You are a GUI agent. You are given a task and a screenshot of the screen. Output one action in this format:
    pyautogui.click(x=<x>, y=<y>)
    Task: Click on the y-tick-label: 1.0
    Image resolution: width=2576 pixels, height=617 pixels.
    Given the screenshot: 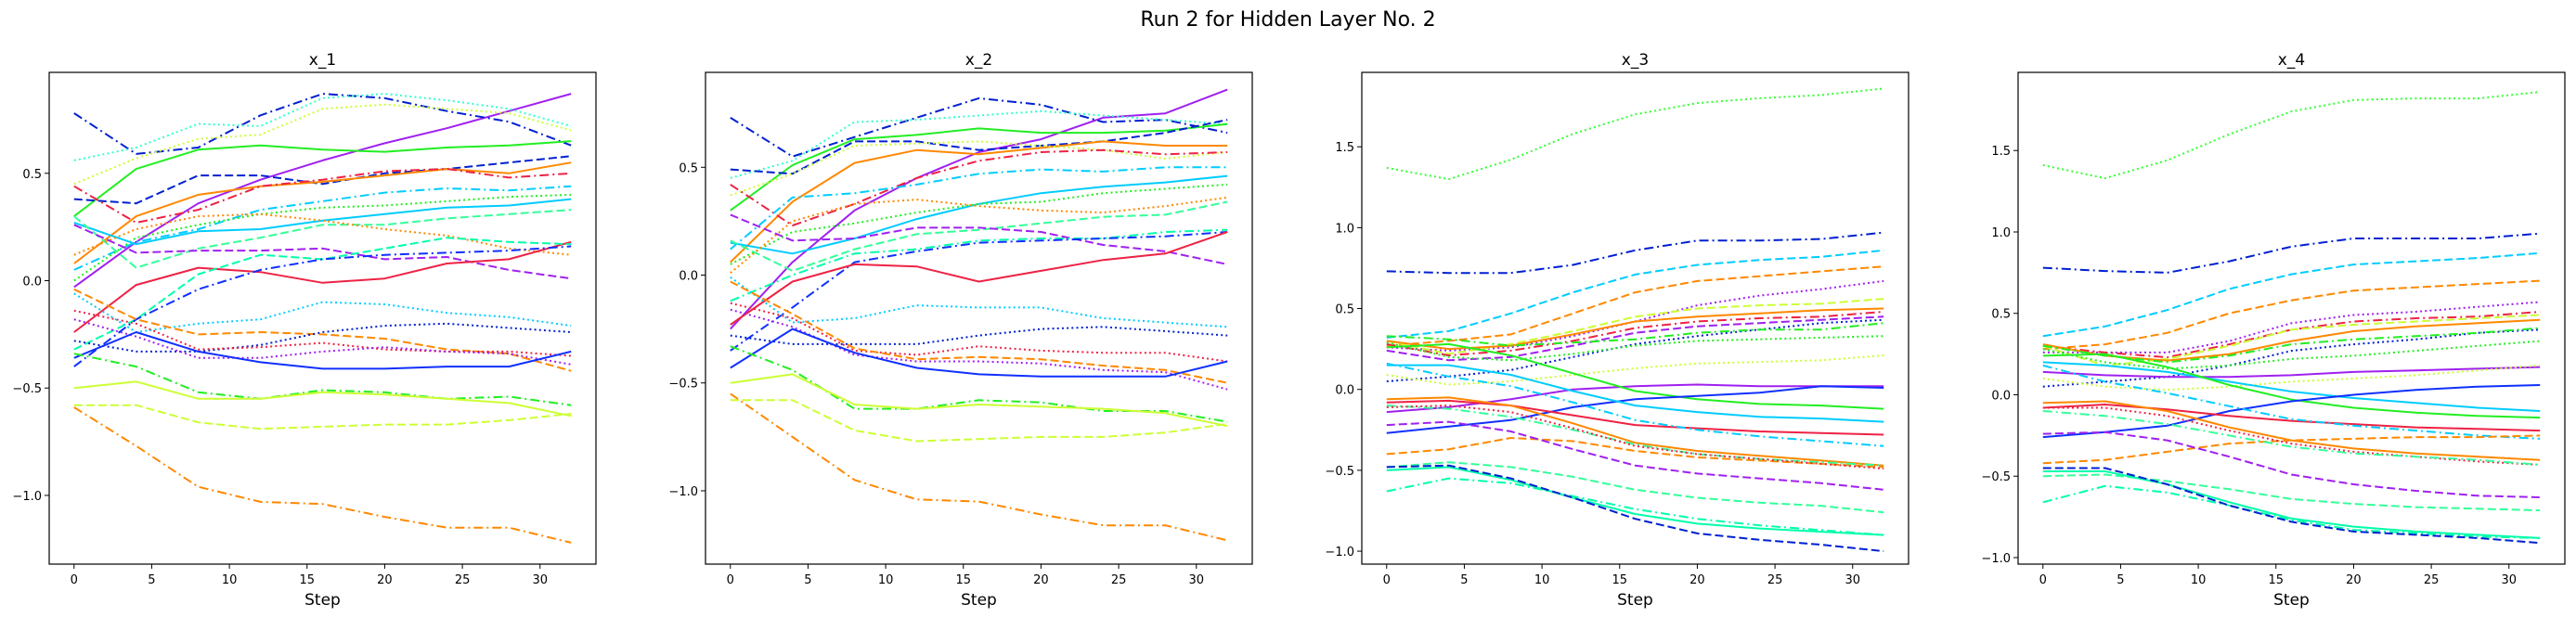 What is the action you would take?
    pyautogui.click(x=1344, y=229)
    